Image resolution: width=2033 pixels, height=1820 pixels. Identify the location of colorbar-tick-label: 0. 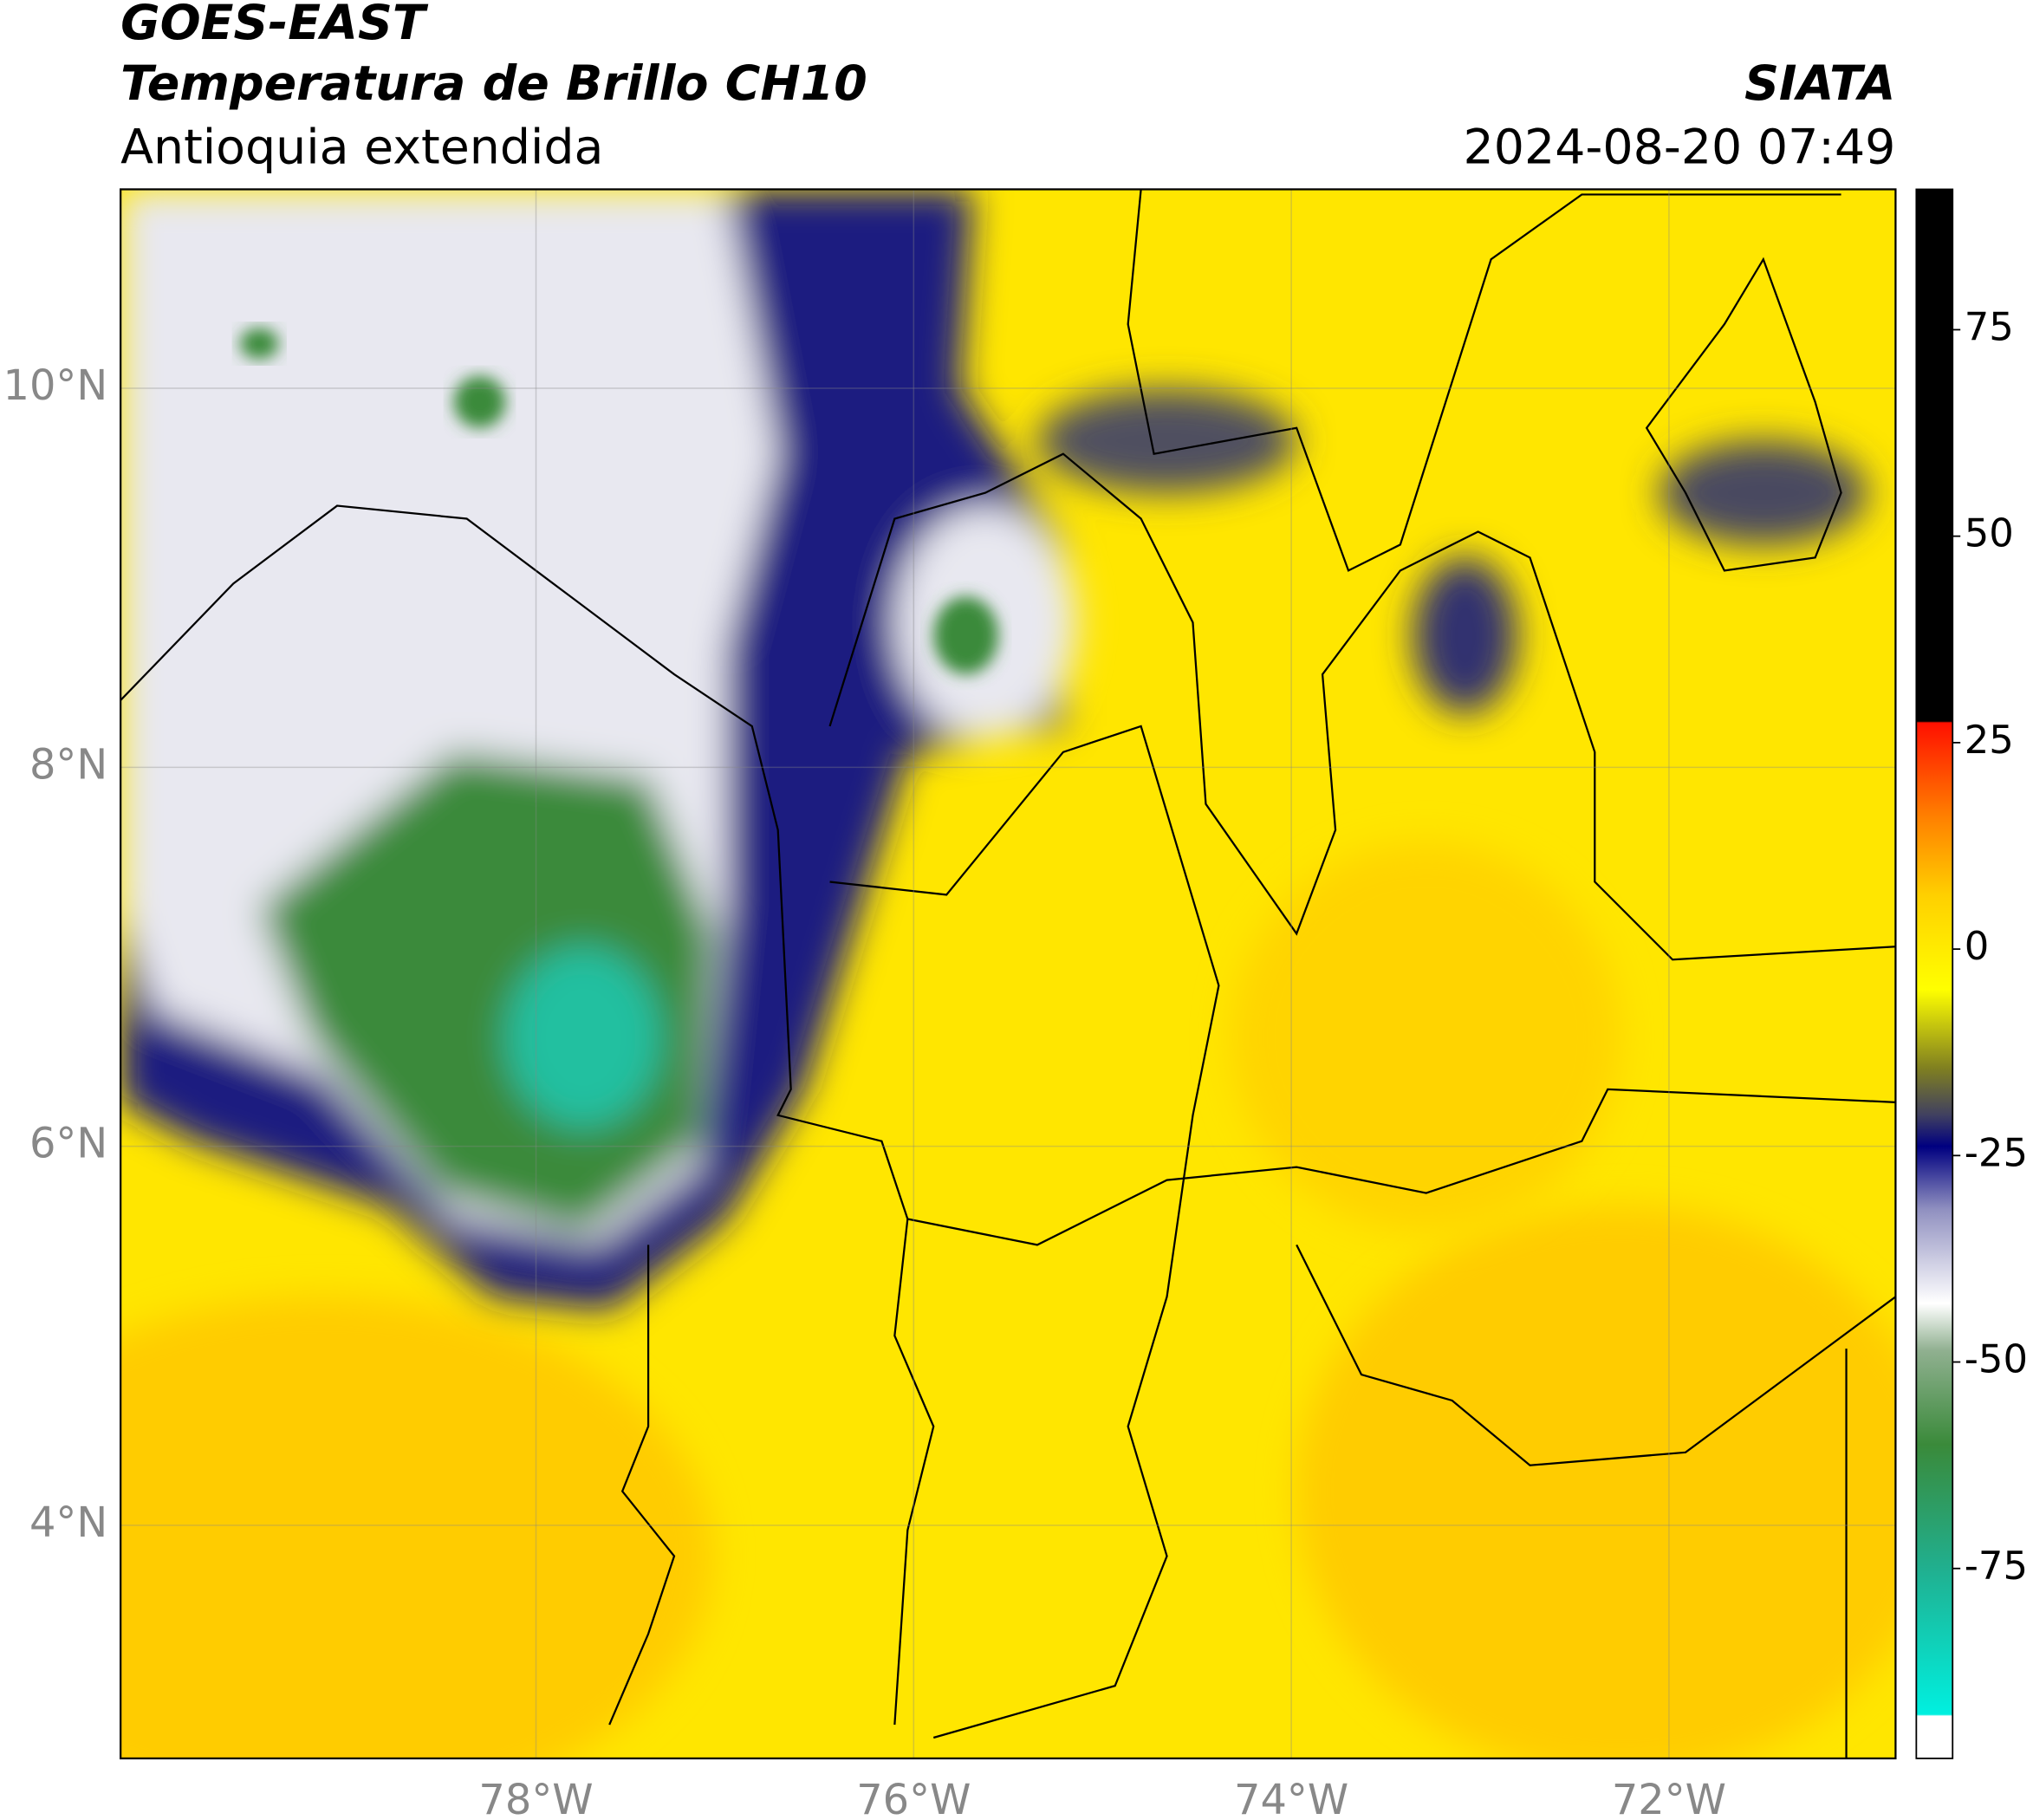
(1977, 946).